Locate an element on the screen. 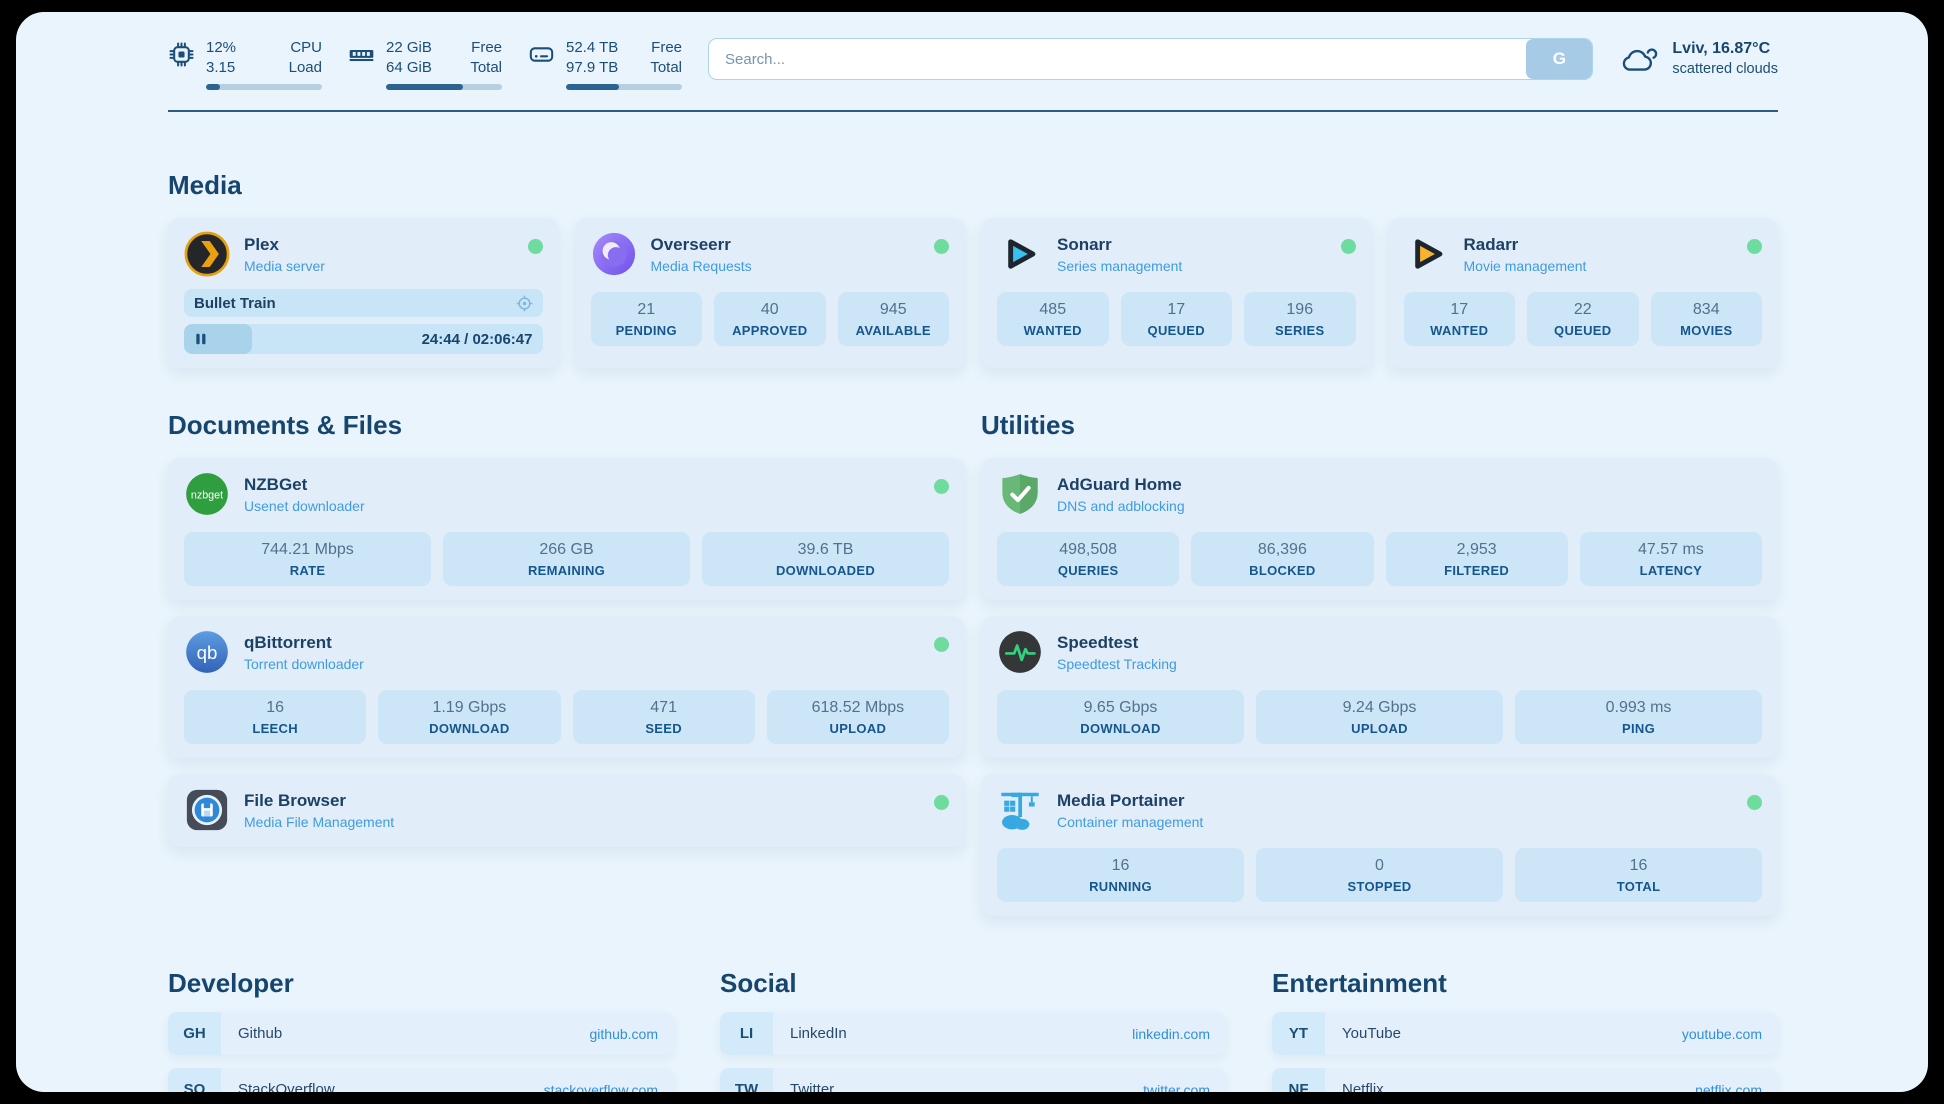 The height and width of the screenshot is (1104, 1944). header-bar: 12% 3.15 CPU Load is located at coordinates (973, 64).